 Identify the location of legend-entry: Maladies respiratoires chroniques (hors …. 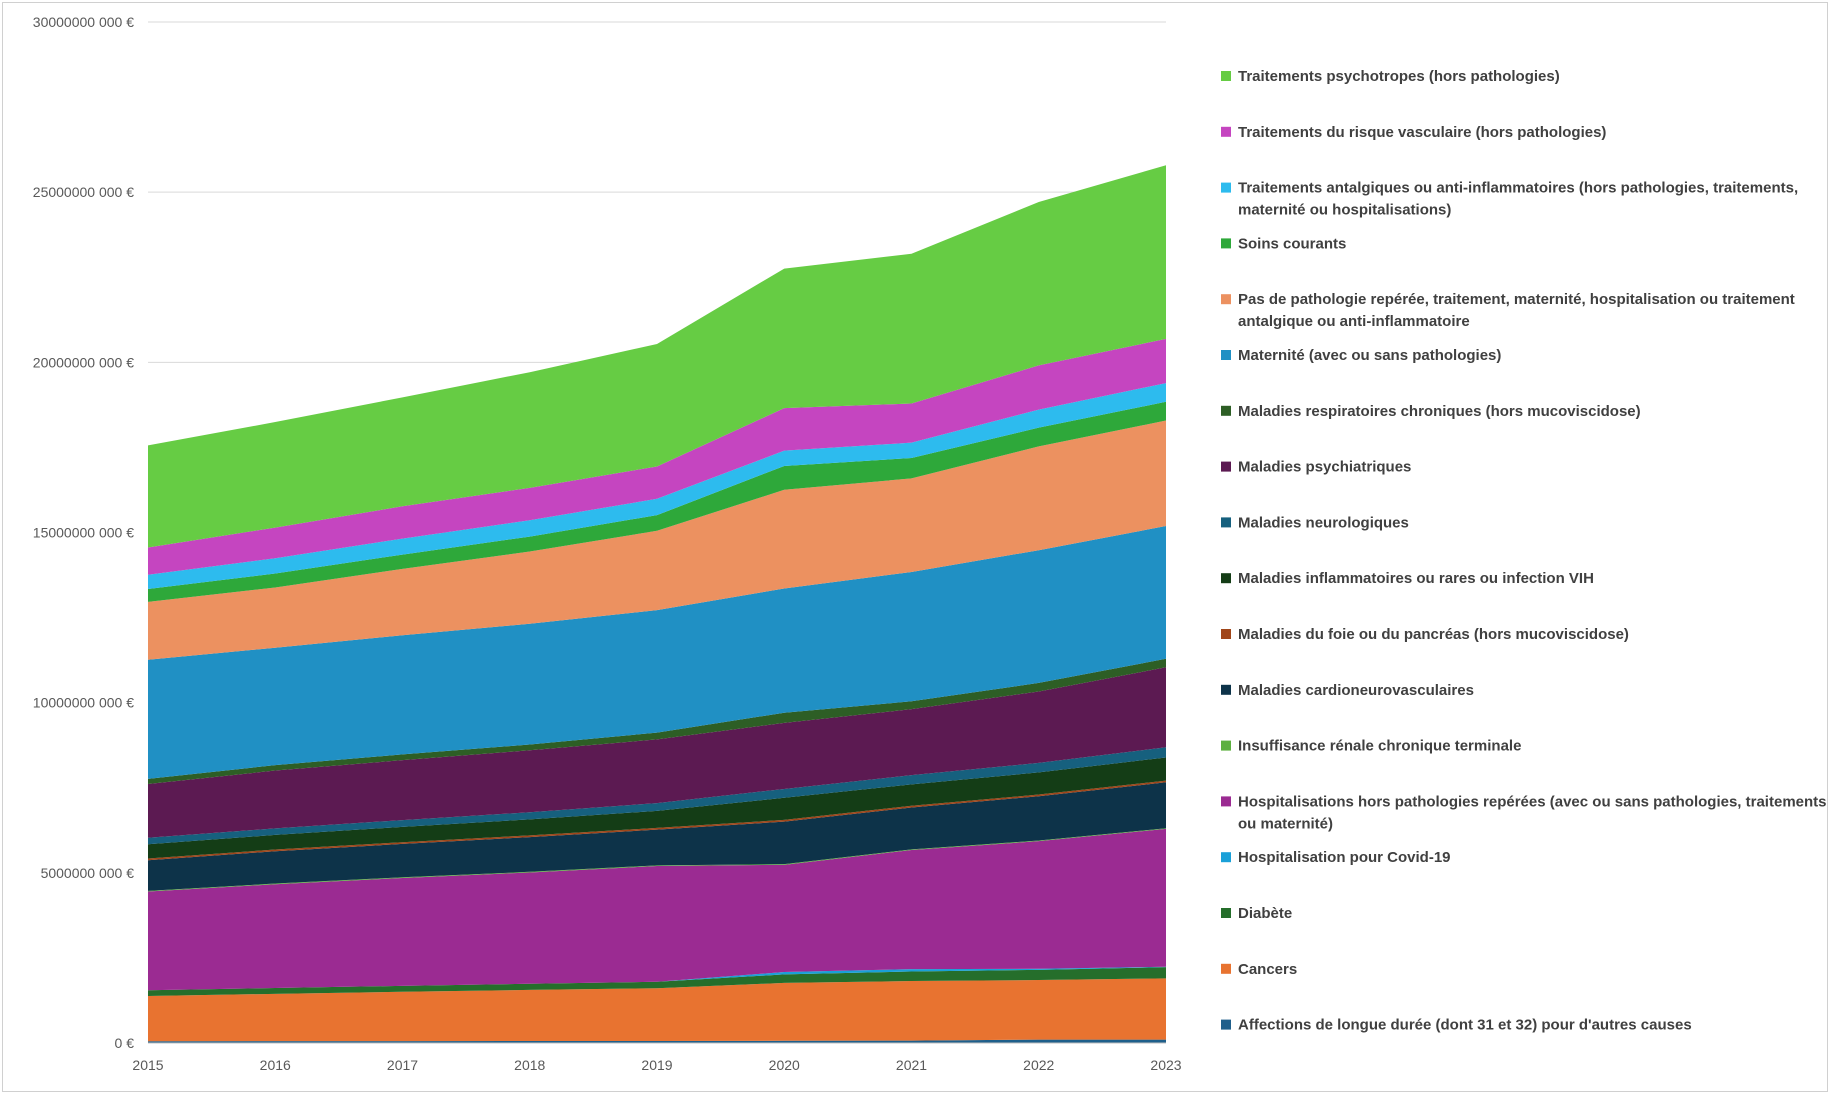
(1431, 411).